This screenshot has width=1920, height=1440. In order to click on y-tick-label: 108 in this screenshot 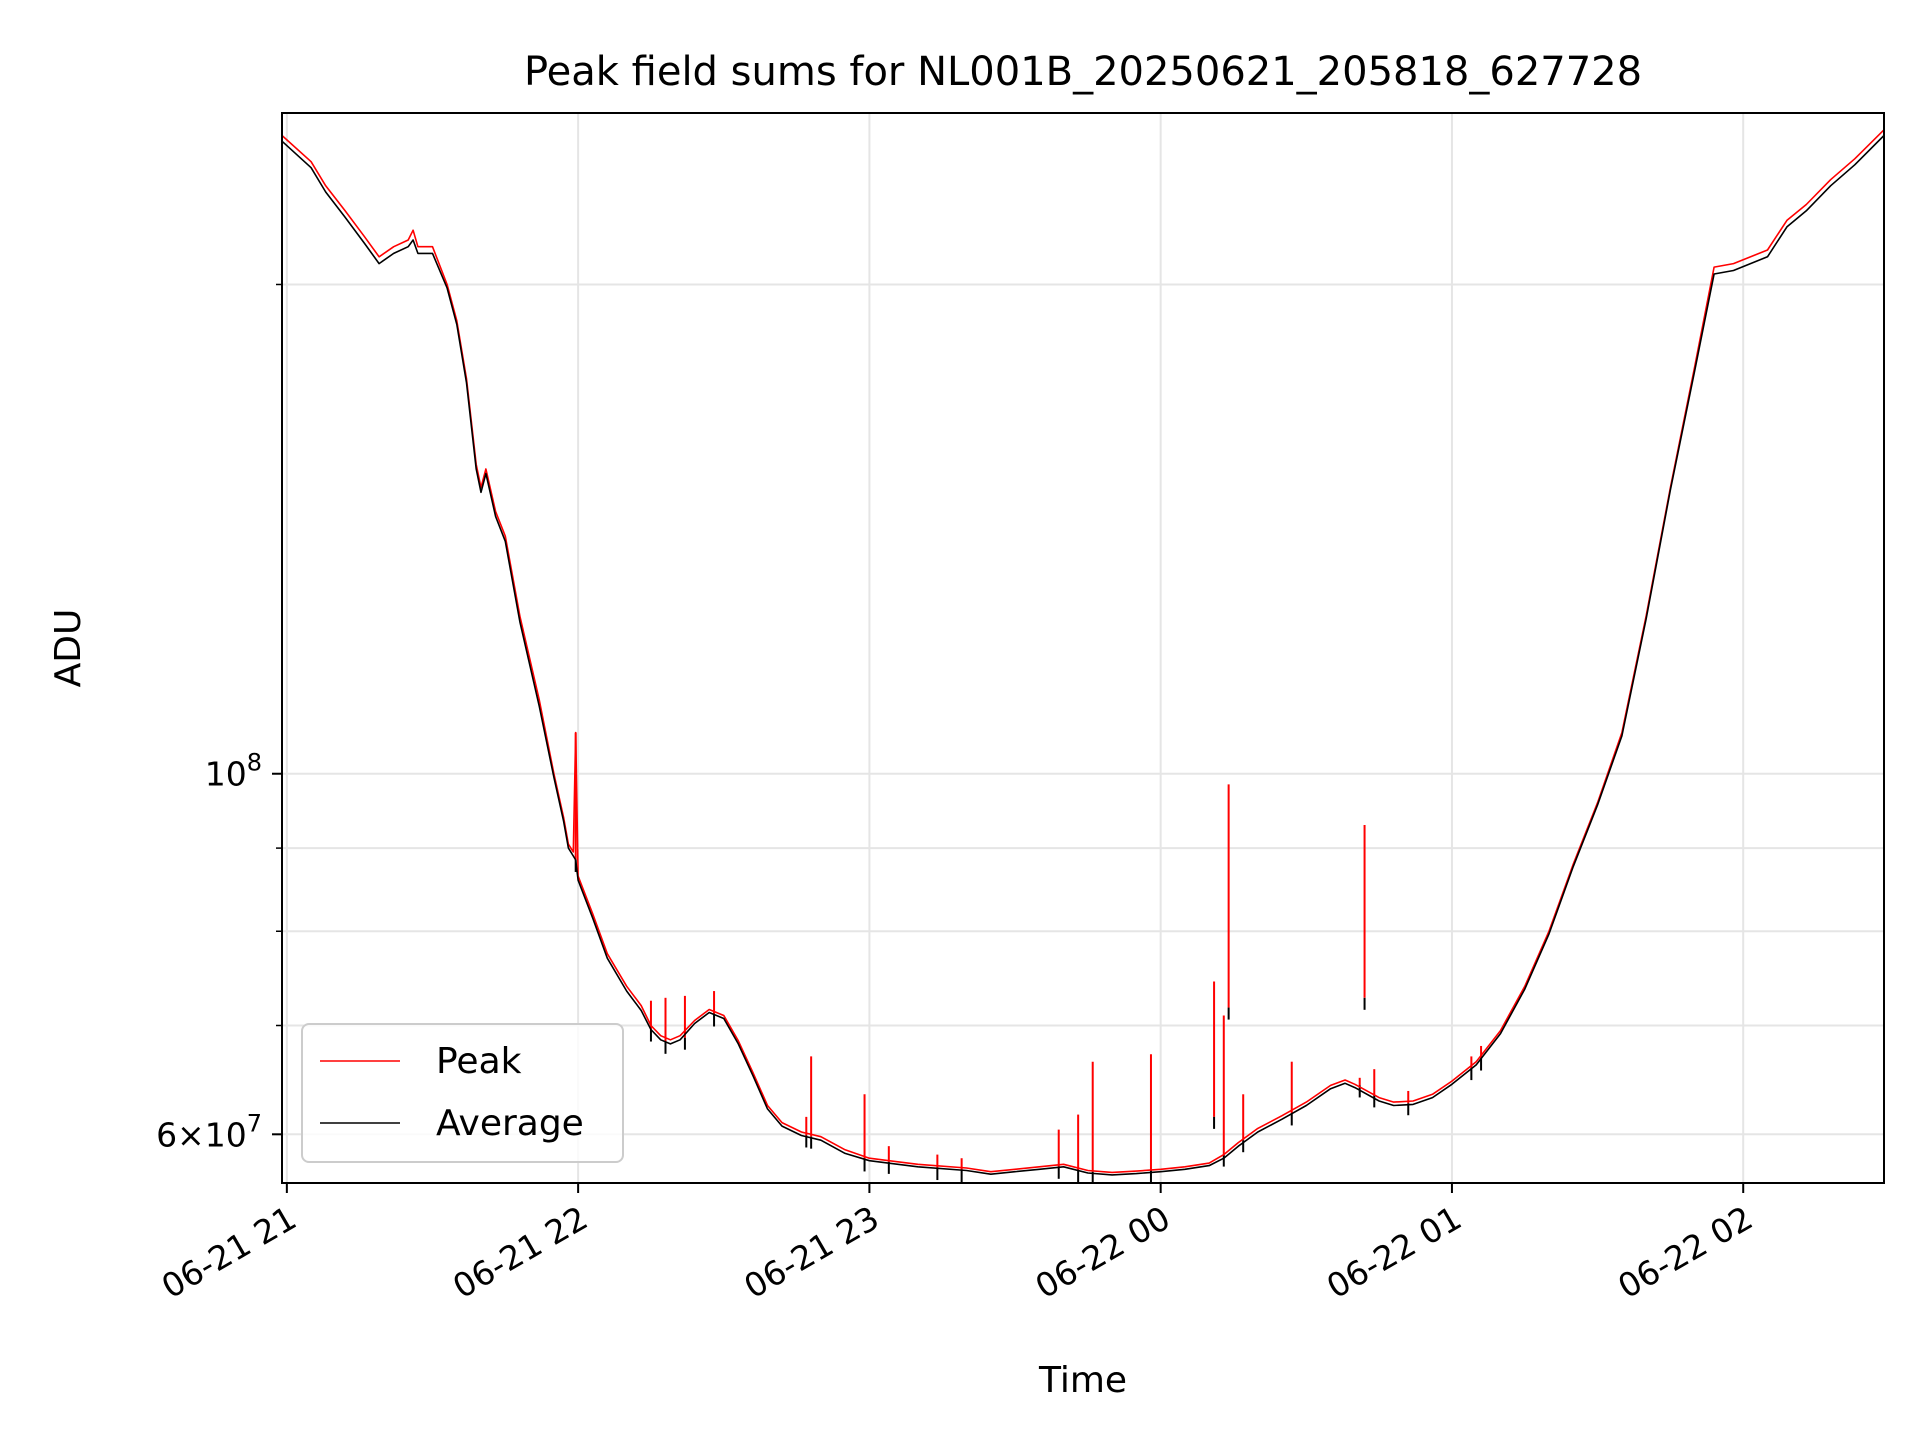, I will do `click(233, 771)`.